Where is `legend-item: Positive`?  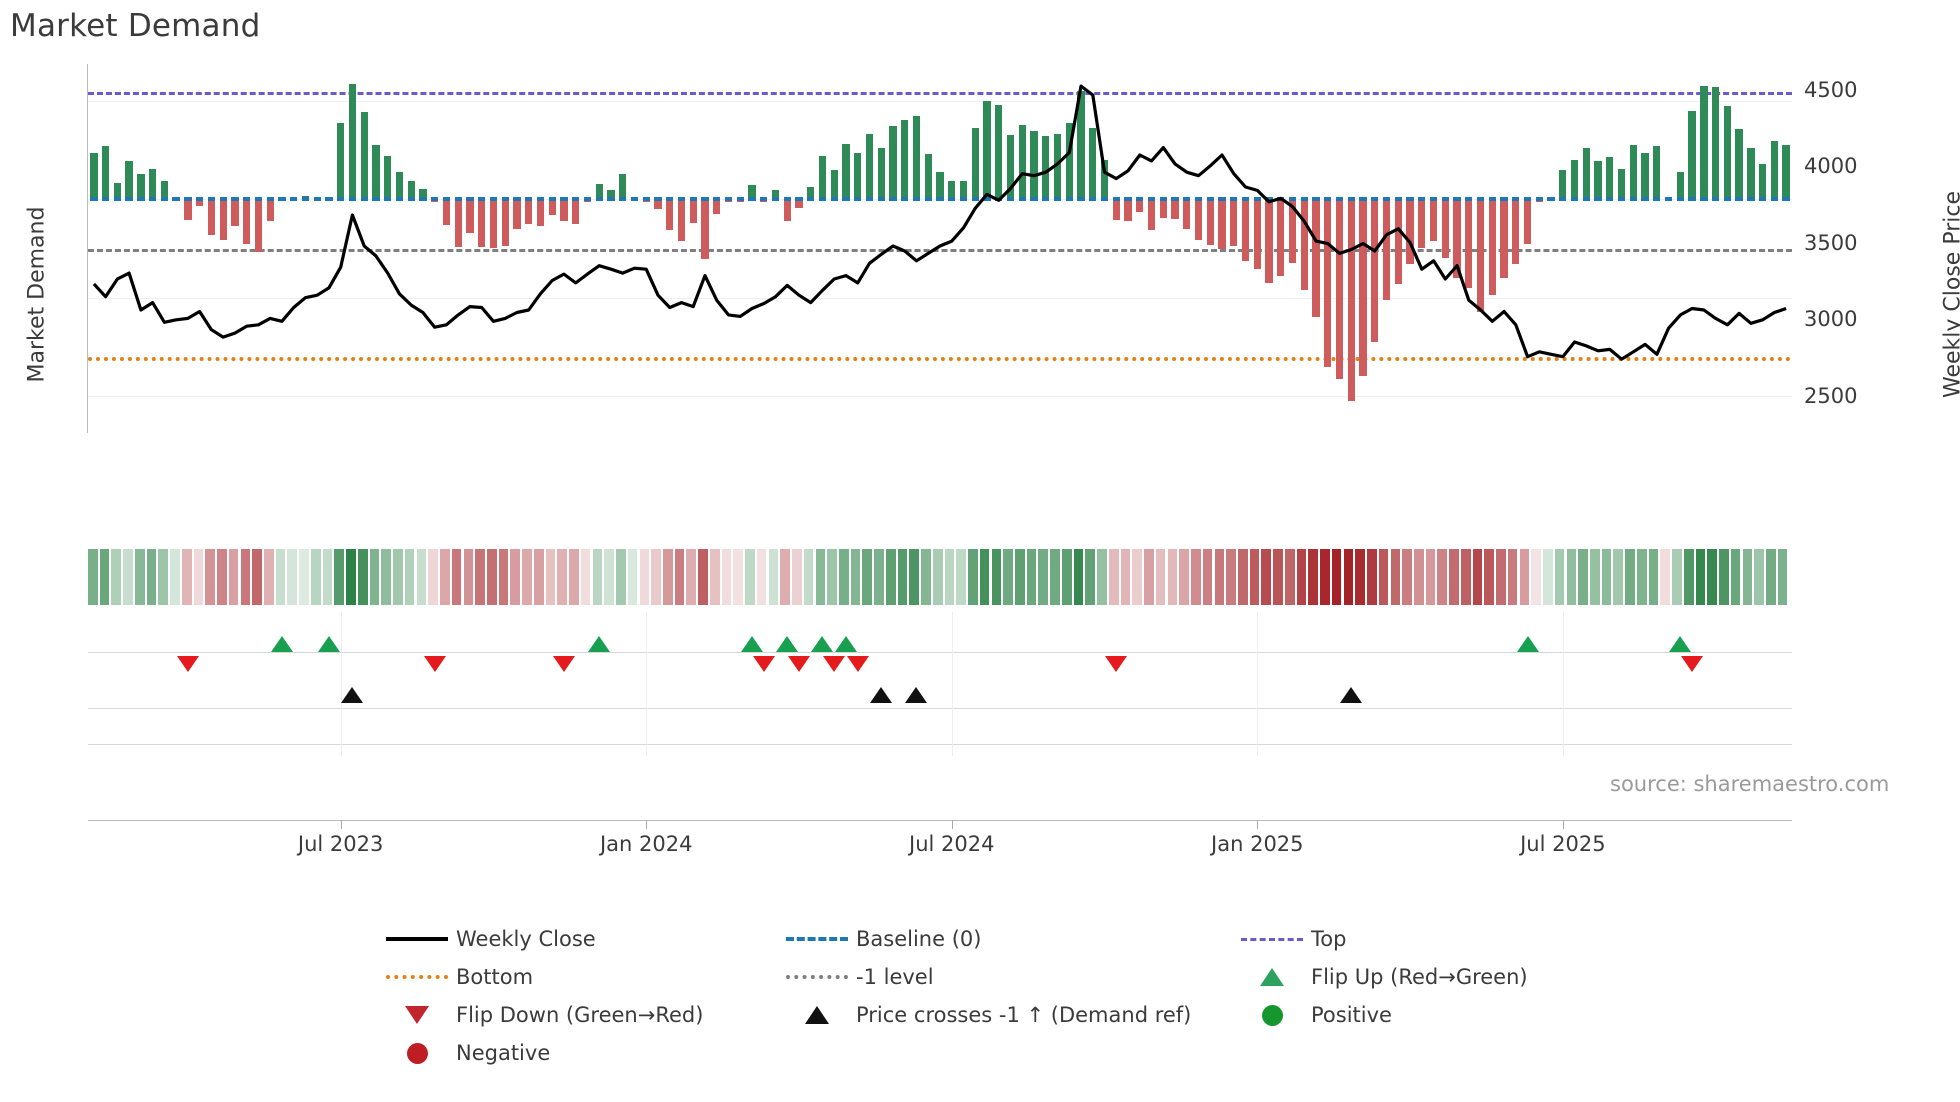 legend-item: Positive is located at coordinates (1423, 1015).